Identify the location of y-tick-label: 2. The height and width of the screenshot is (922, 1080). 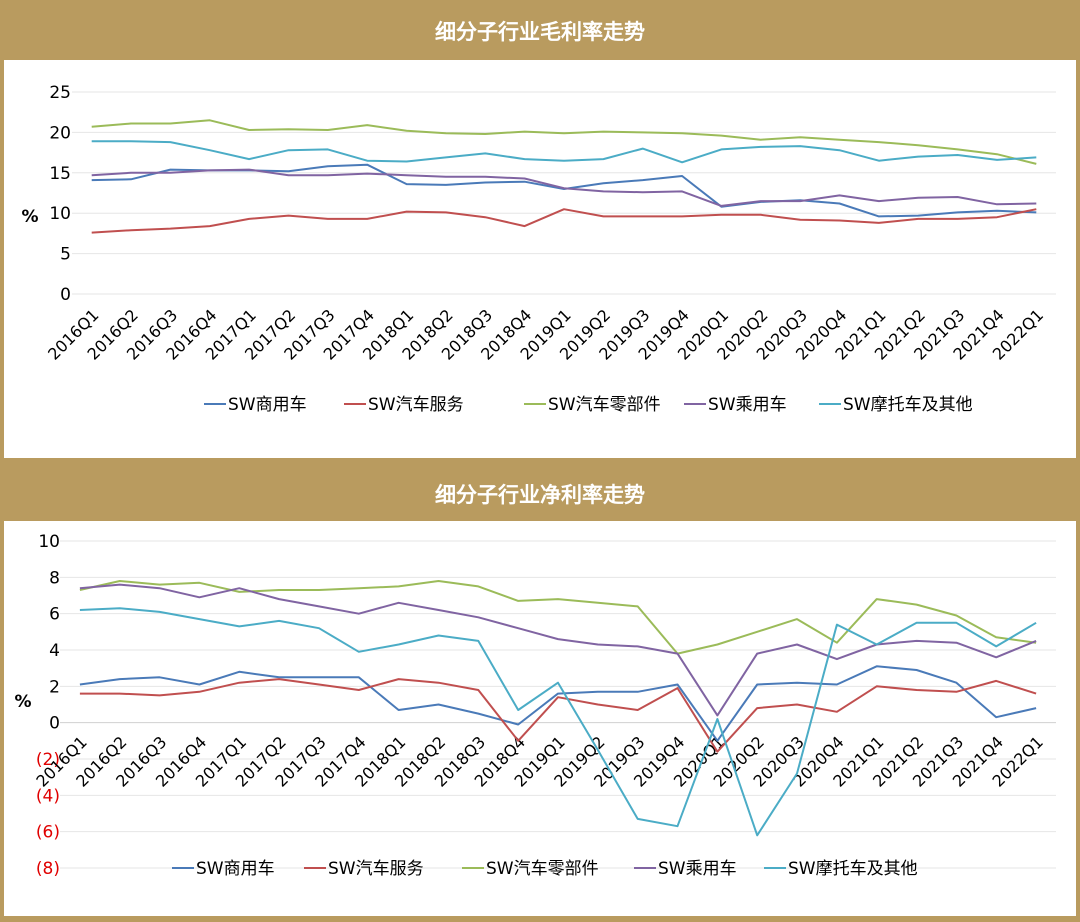
(54, 687).